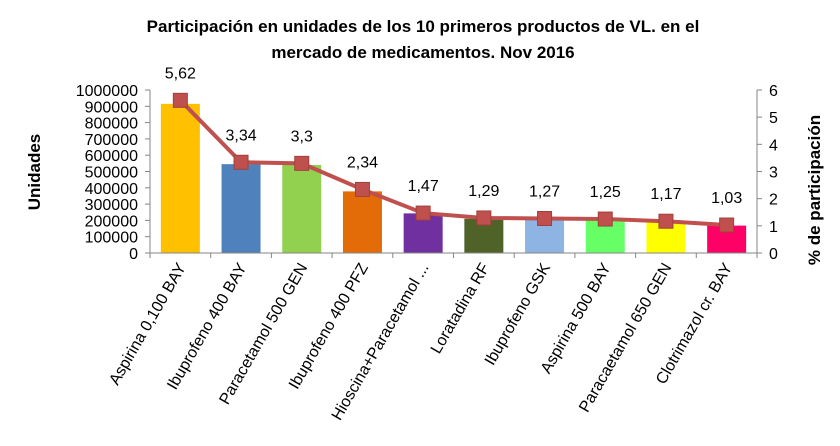 This screenshot has height=446, width=840. I want to click on y2-tick-label: 2, so click(773, 200).